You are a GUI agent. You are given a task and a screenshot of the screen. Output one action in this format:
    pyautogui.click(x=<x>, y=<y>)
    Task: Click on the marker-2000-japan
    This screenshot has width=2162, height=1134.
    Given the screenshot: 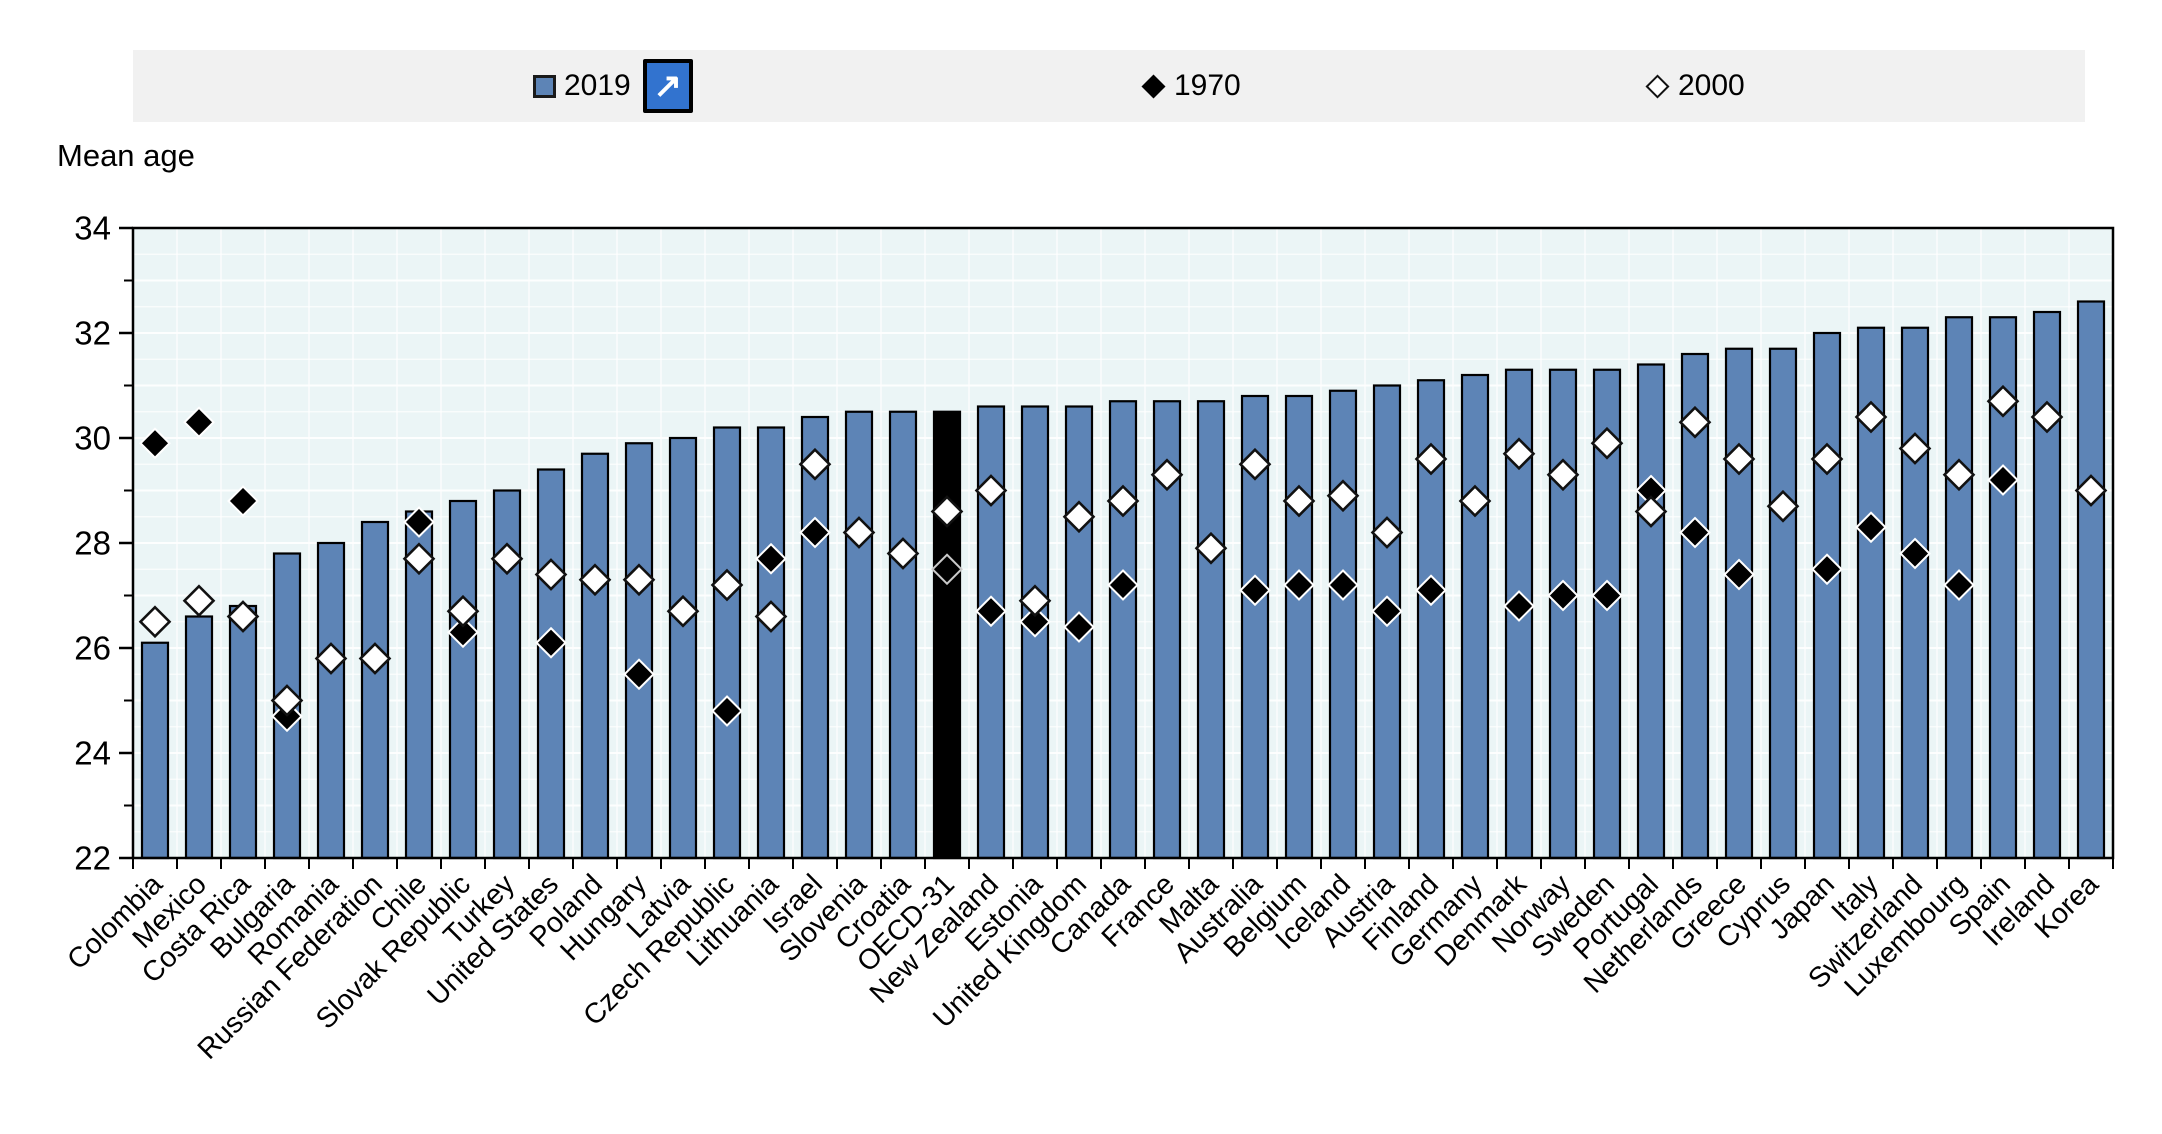 What is the action you would take?
    pyautogui.click(x=1827, y=459)
    